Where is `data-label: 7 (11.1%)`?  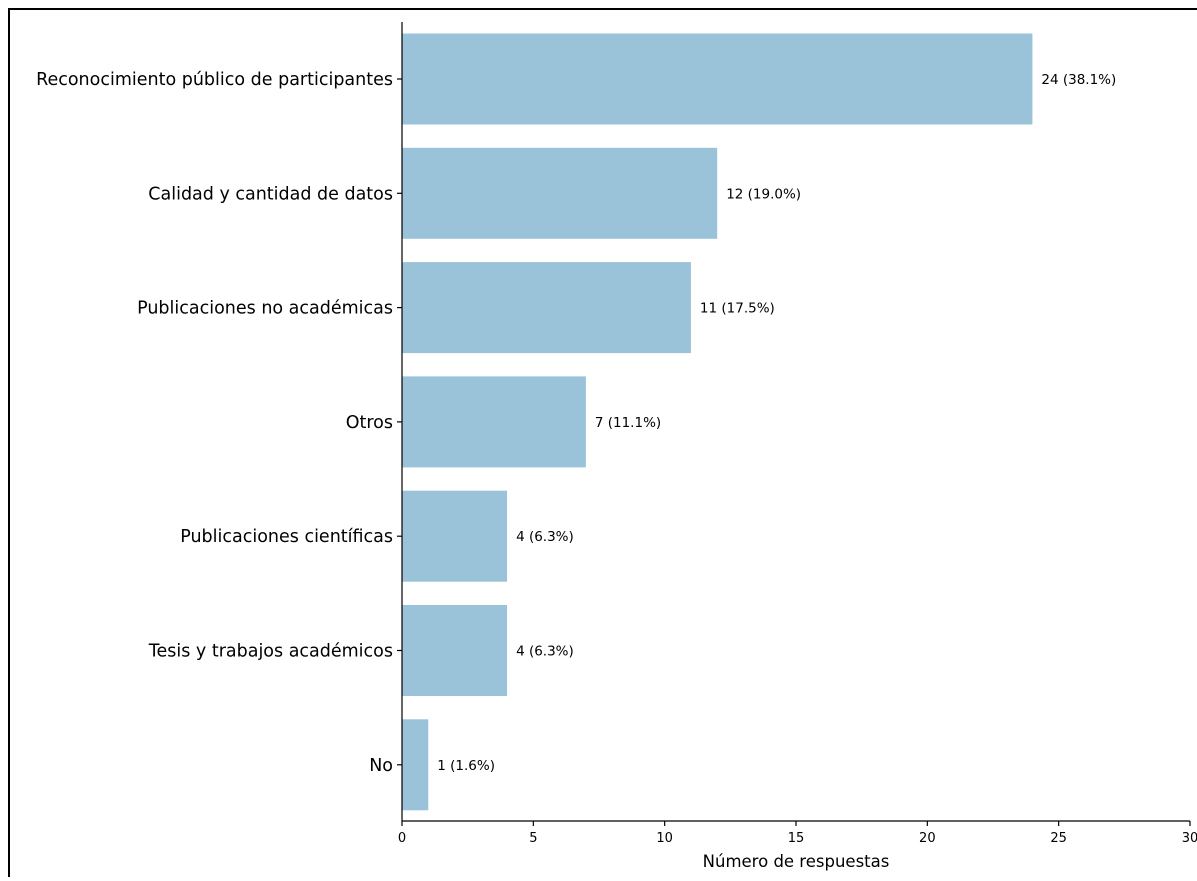 data-label: 7 (11.1%) is located at coordinates (628, 423).